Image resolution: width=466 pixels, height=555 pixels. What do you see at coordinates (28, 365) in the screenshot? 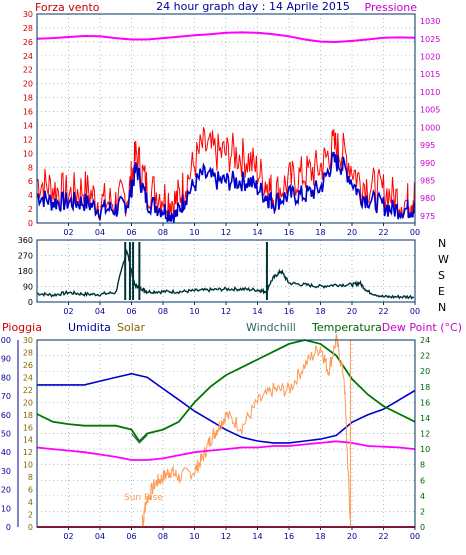
I see `solar-axis-tick-label: 26` at bounding box center [28, 365].